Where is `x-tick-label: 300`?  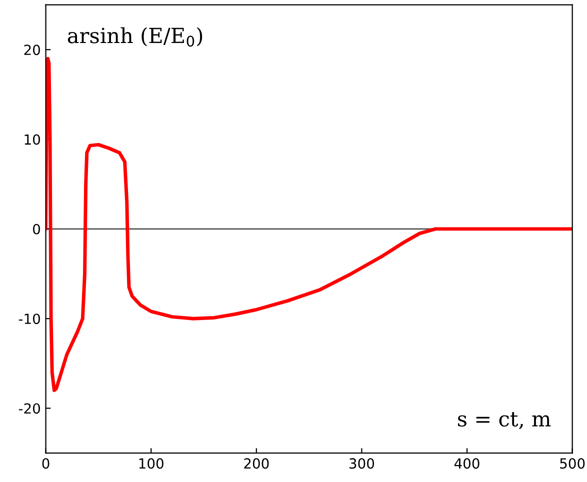 x-tick-label: 300 is located at coordinates (362, 463).